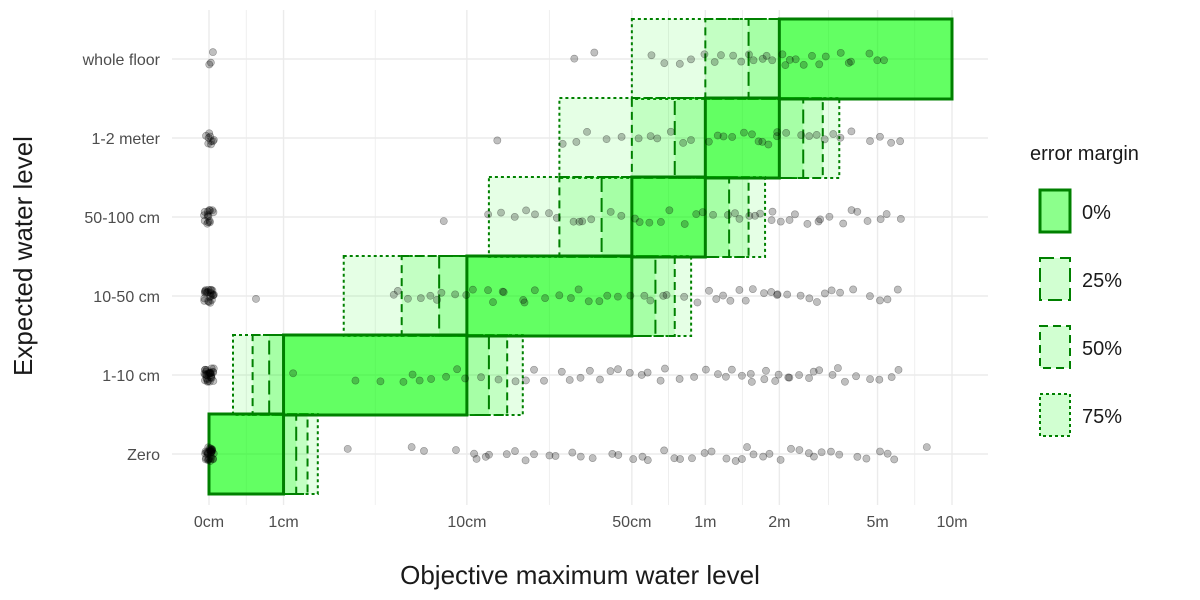  I want to click on error-box-50pct, so click(727, 138).